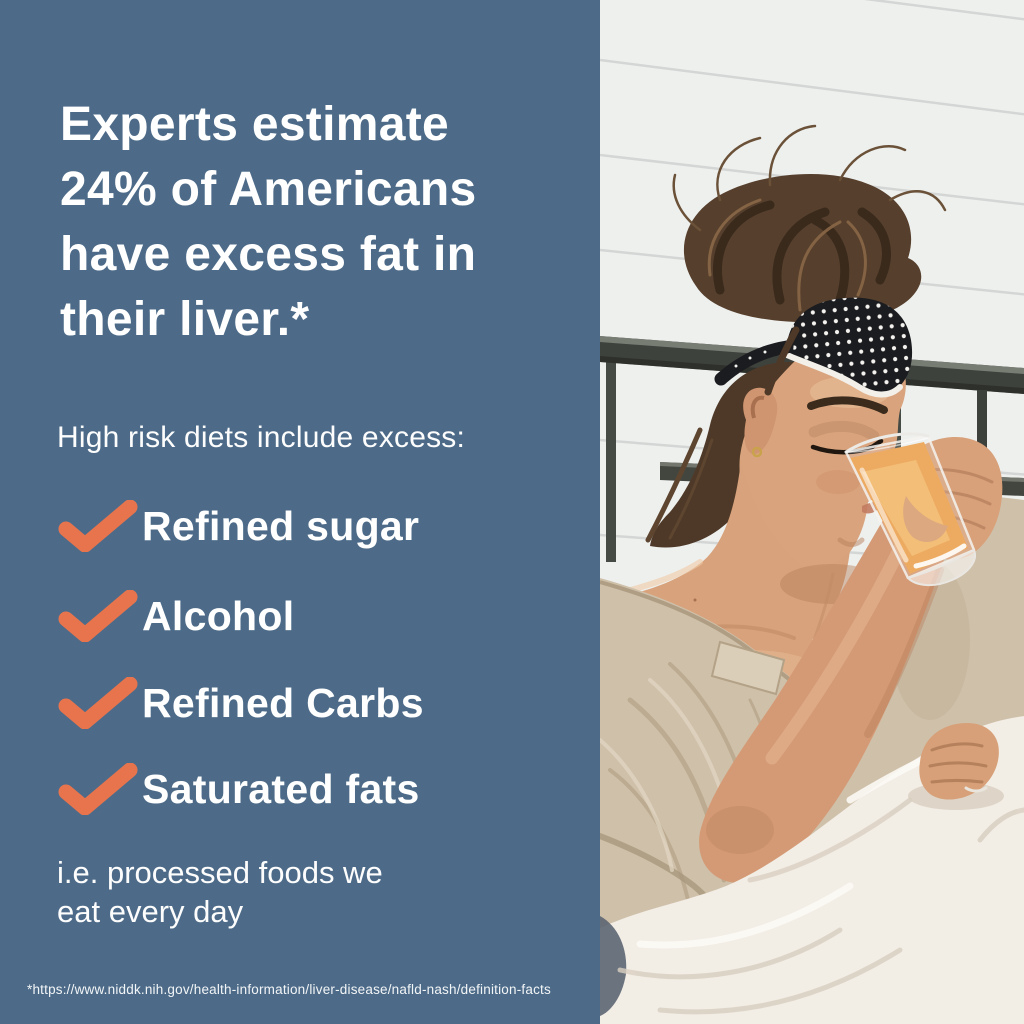  What do you see at coordinates (847, 405) in the screenshot?
I see `eyebrow` at bounding box center [847, 405].